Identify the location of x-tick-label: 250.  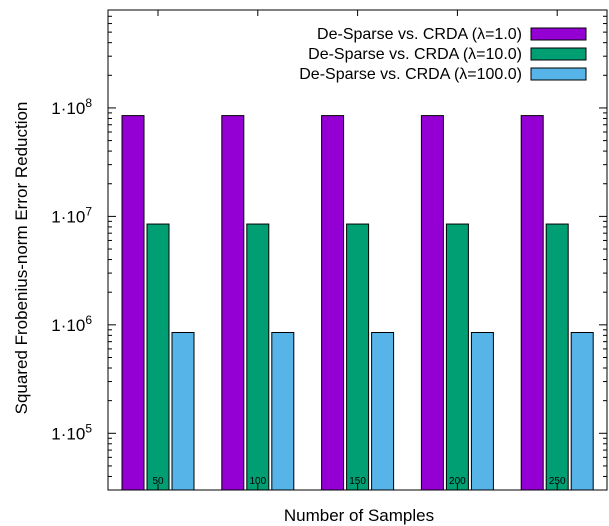
(557, 481).